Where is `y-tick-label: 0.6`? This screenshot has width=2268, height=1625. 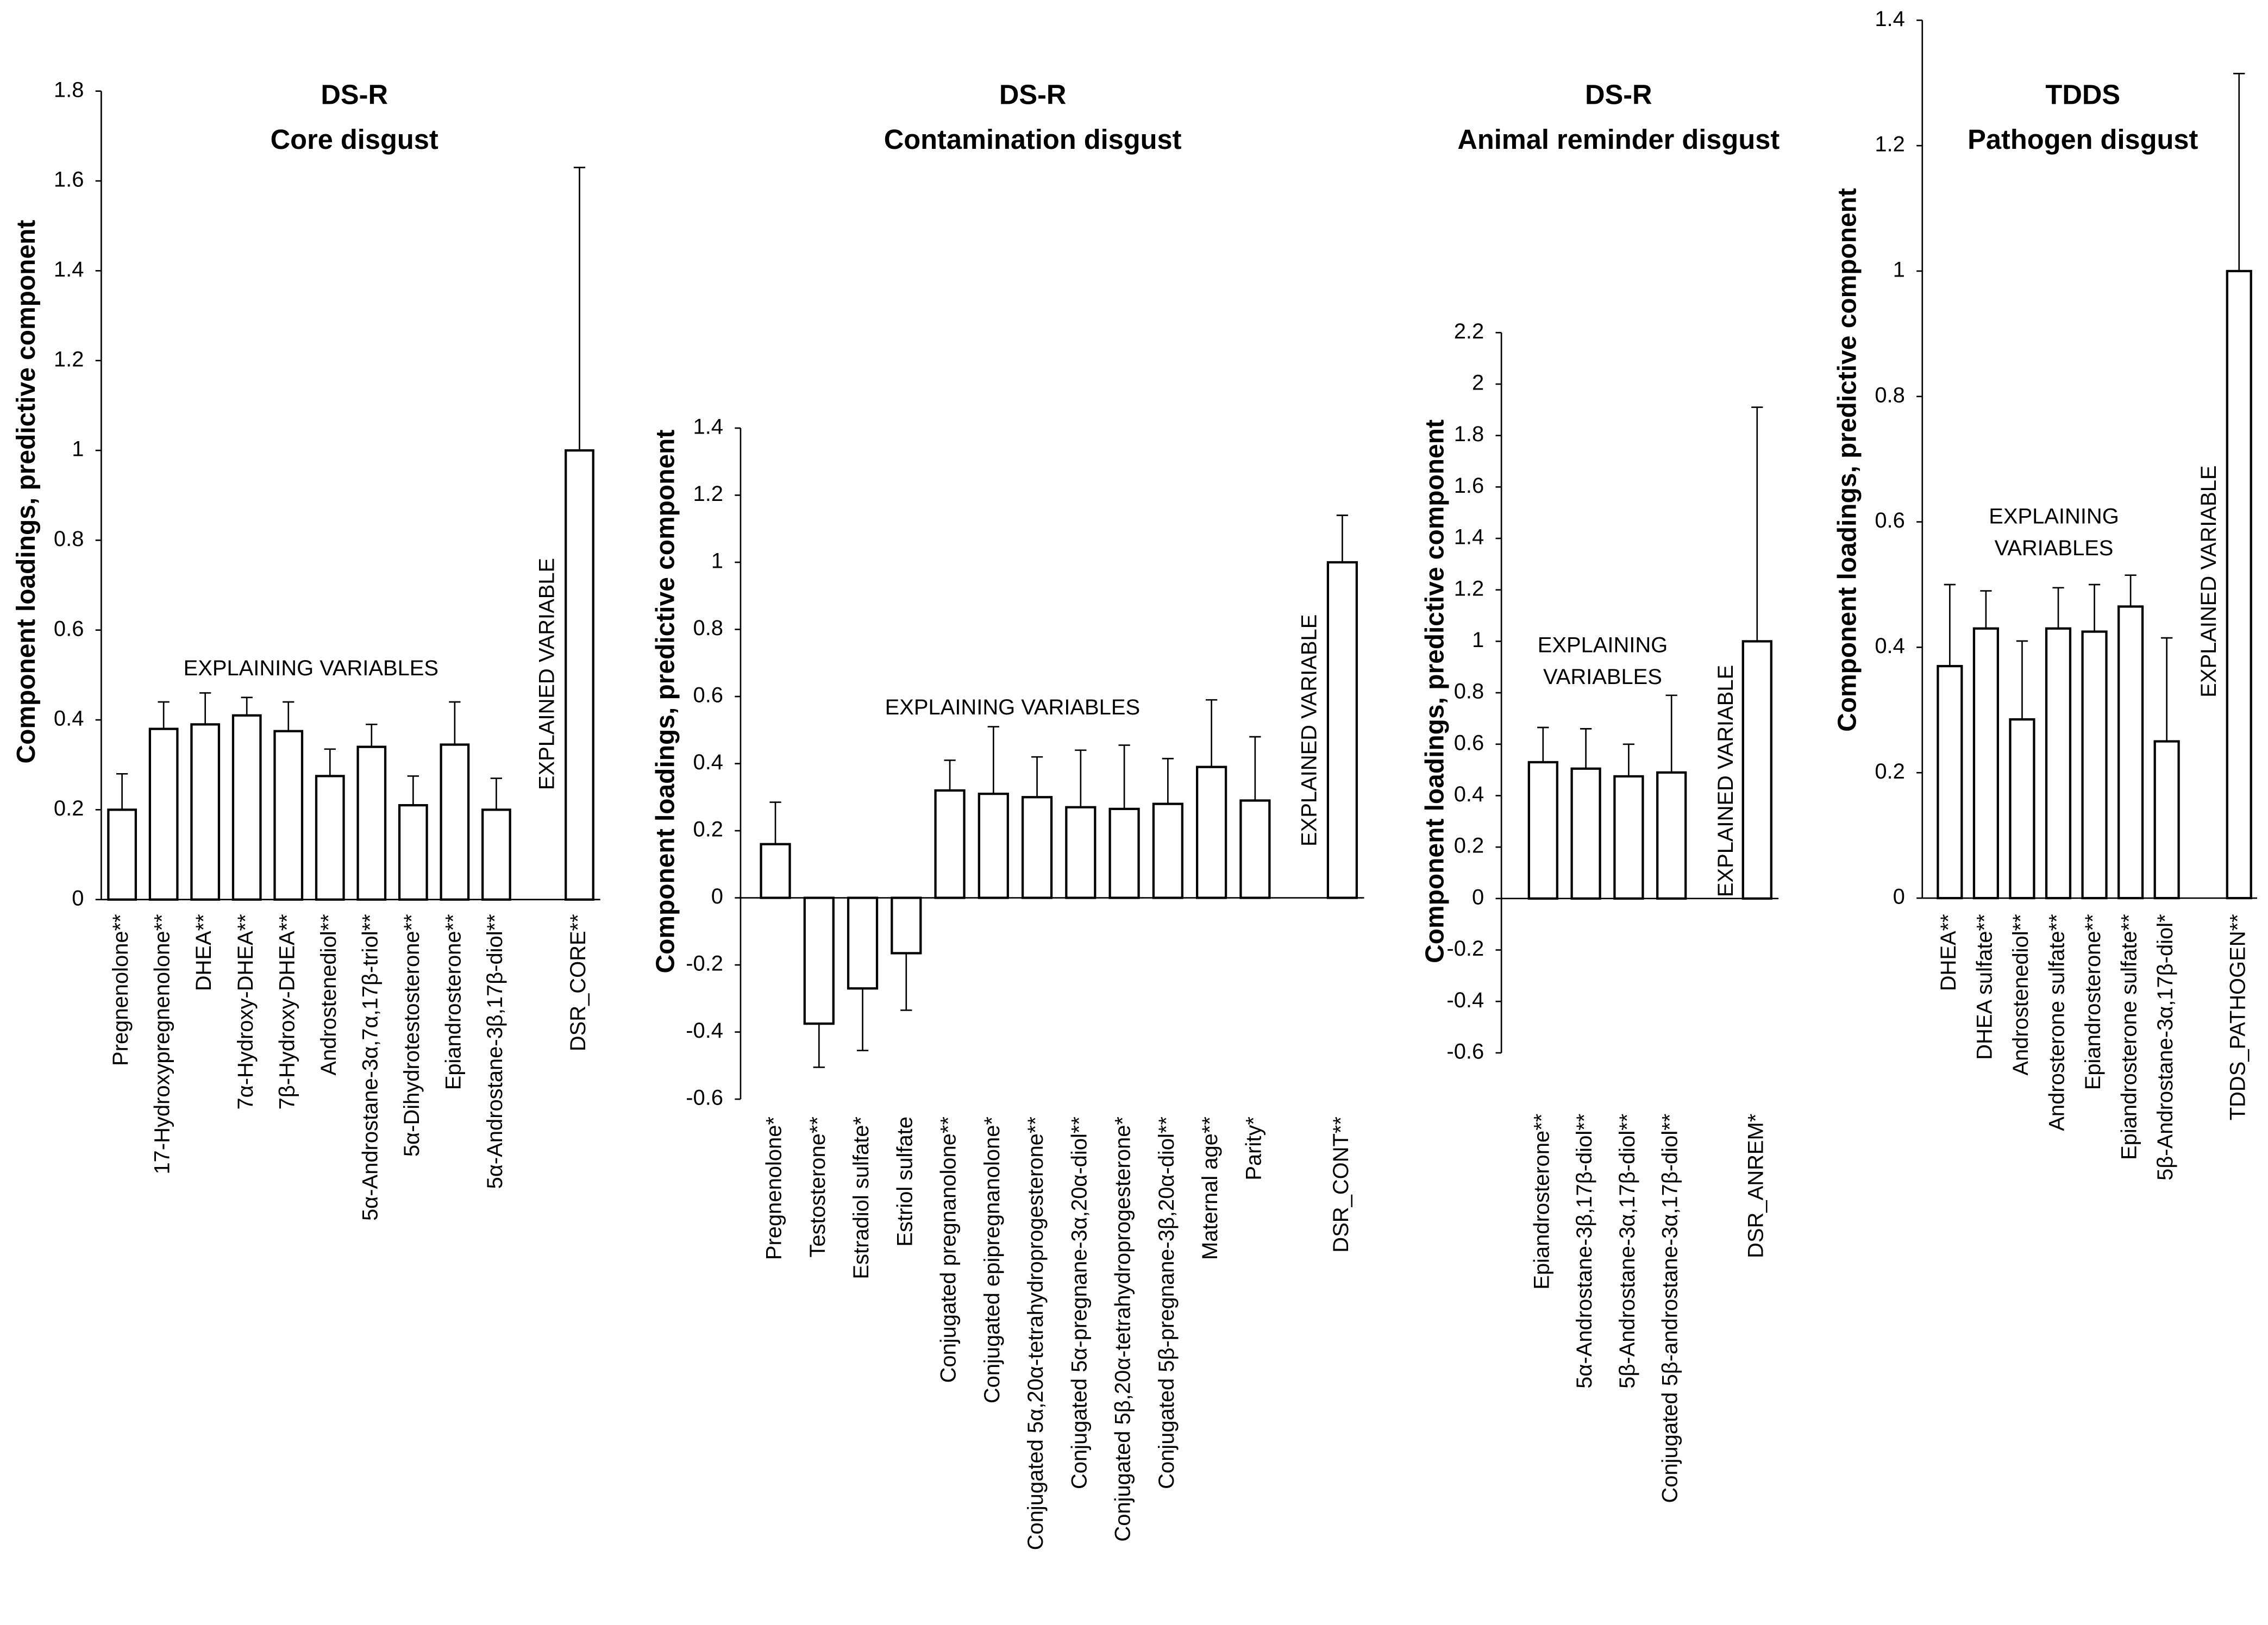
y-tick-label: 0.6 is located at coordinates (1469, 743).